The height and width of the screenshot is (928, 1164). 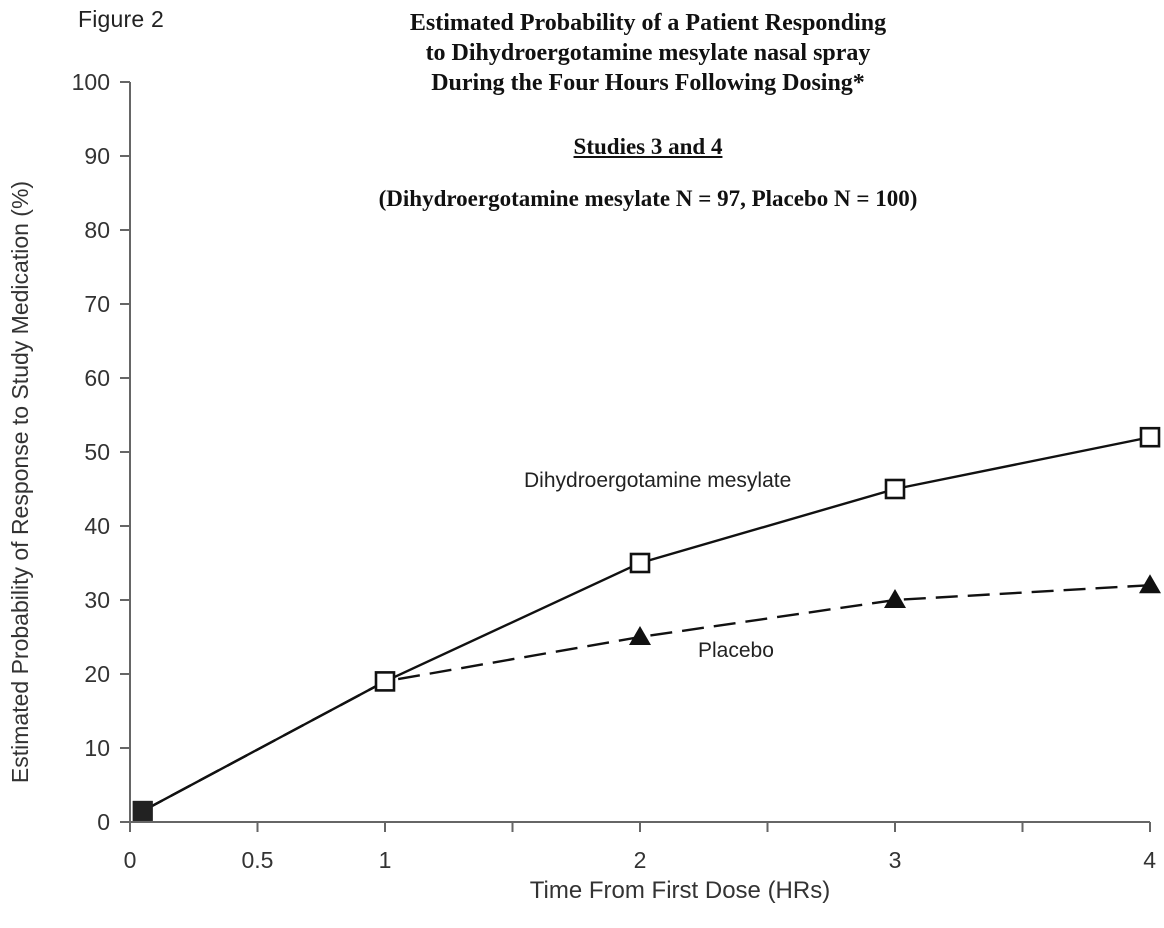 I want to click on y-tick-label: 90, so click(x=97, y=156).